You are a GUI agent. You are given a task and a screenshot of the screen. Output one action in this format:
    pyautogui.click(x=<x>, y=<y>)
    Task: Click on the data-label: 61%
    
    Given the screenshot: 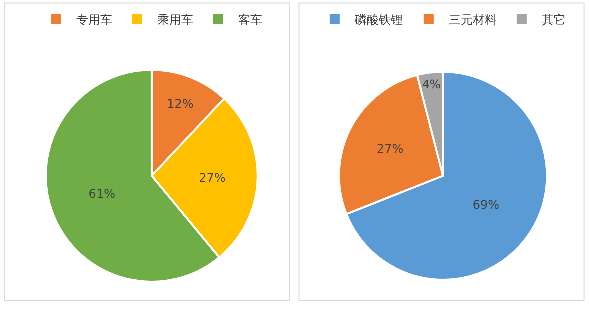 What is the action you would take?
    pyautogui.click(x=102, y=193)
    